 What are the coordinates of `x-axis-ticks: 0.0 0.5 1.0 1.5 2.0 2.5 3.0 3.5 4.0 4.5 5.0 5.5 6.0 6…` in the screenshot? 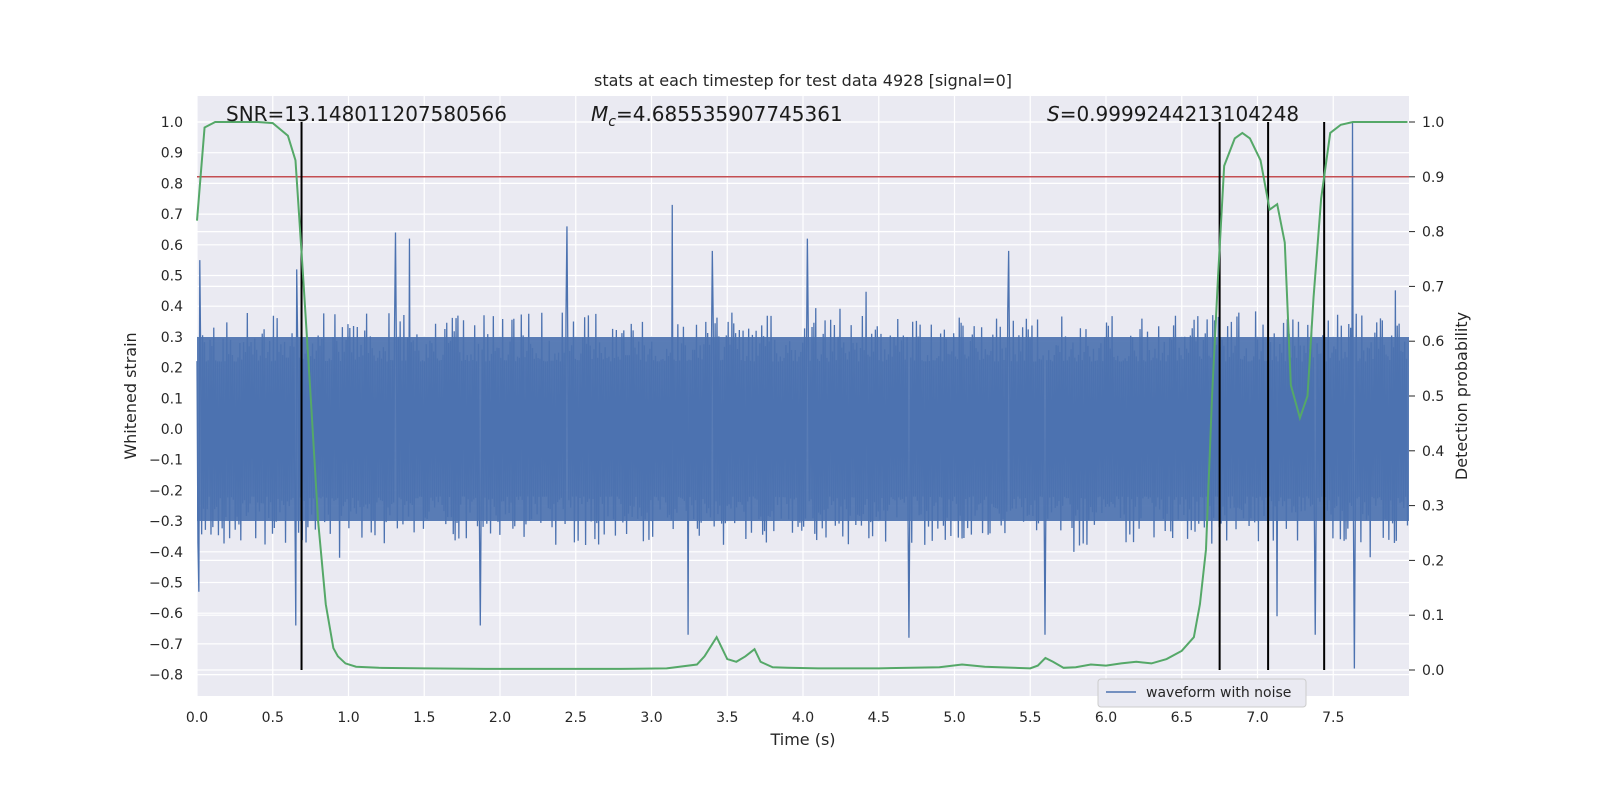 It's located at (765, 718).